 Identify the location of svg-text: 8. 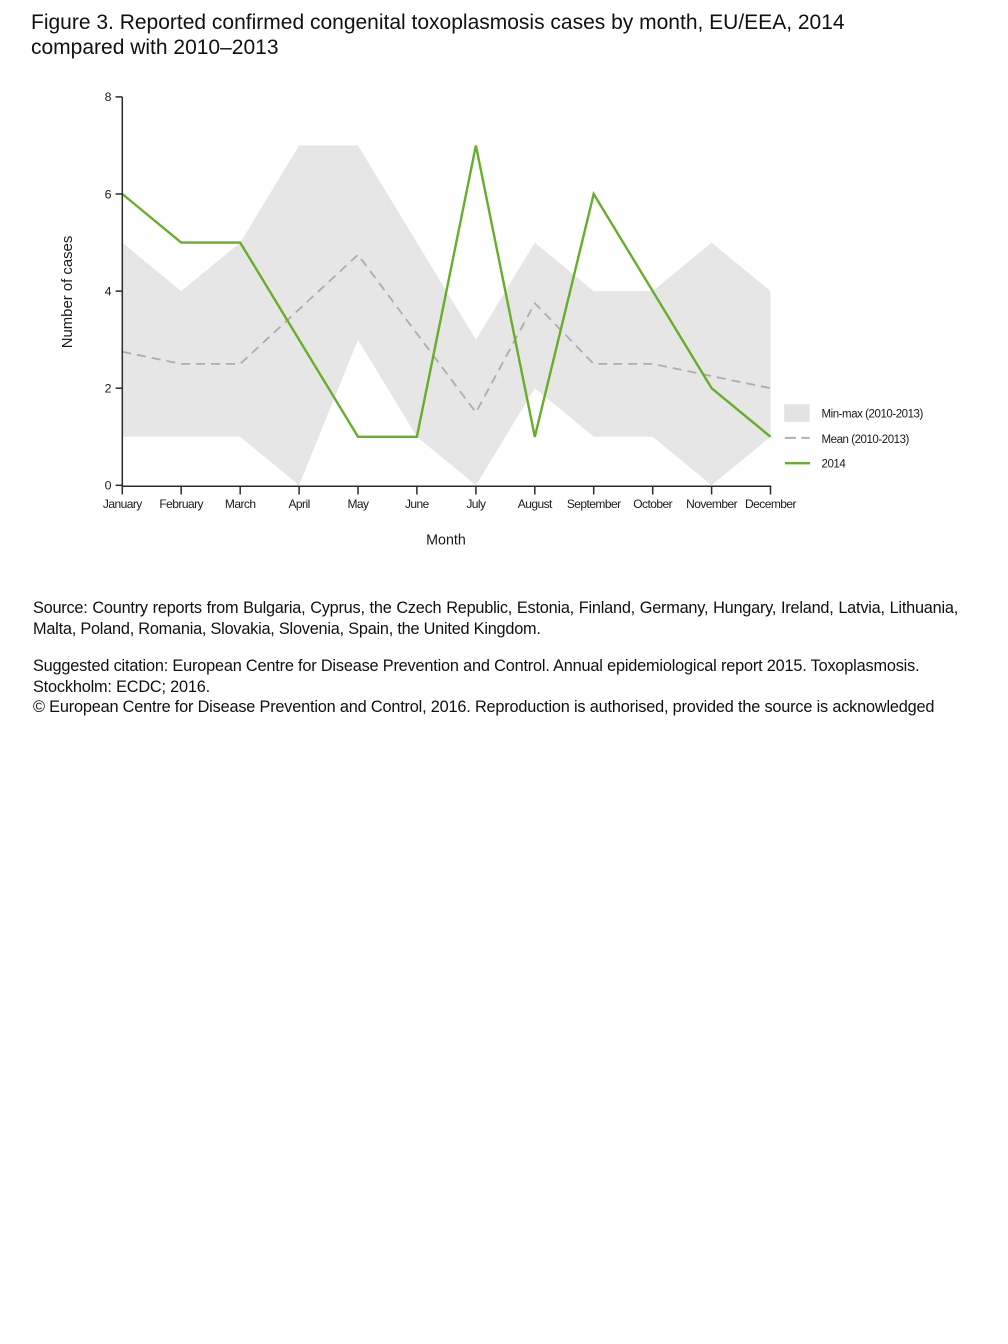
(108, 97).